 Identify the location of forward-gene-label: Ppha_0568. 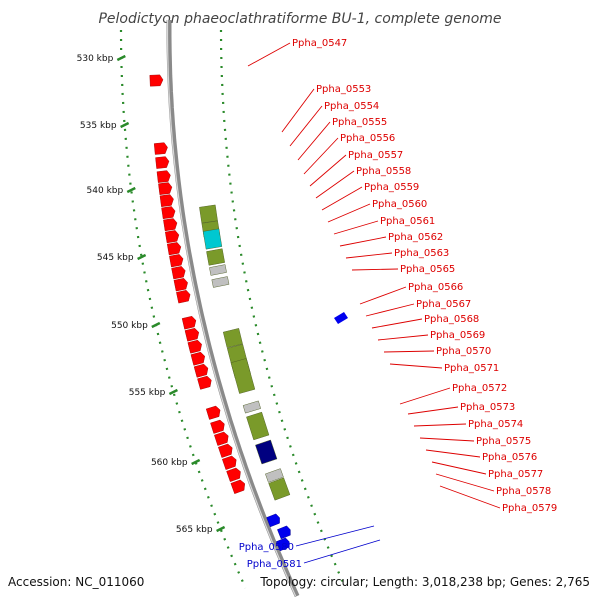
(451, 319).